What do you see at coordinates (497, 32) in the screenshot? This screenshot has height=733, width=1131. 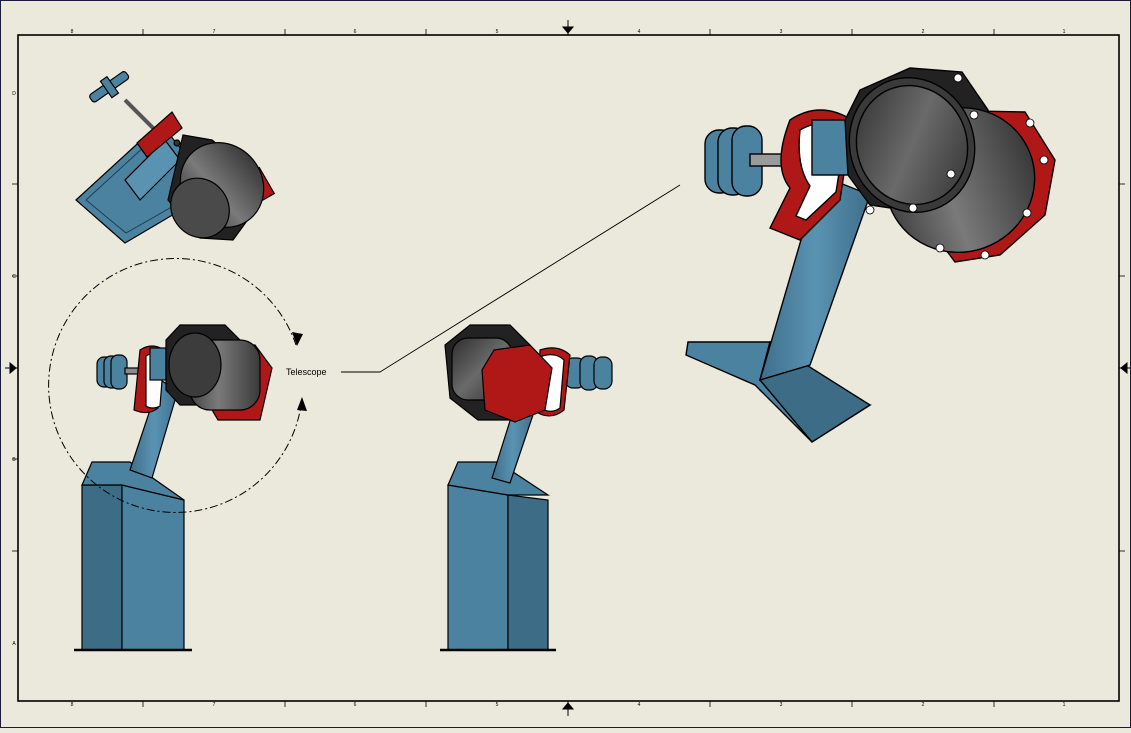 I see `zone-label-top: 5` at bounding box center [497, 32].